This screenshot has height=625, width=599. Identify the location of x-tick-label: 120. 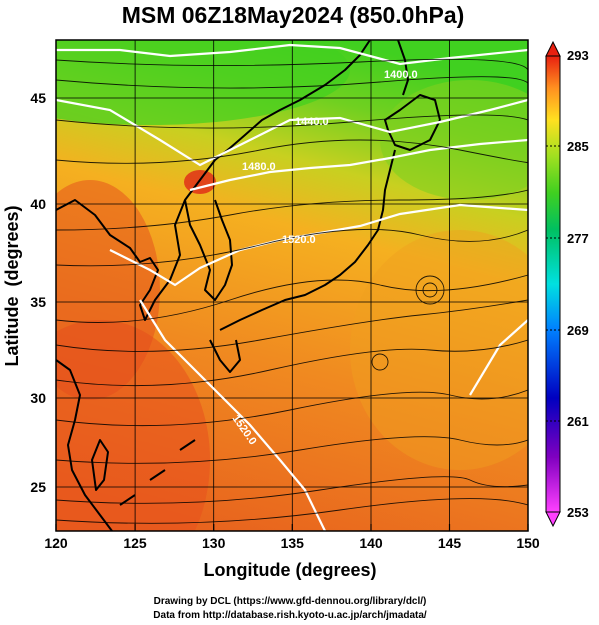
(56, 543).